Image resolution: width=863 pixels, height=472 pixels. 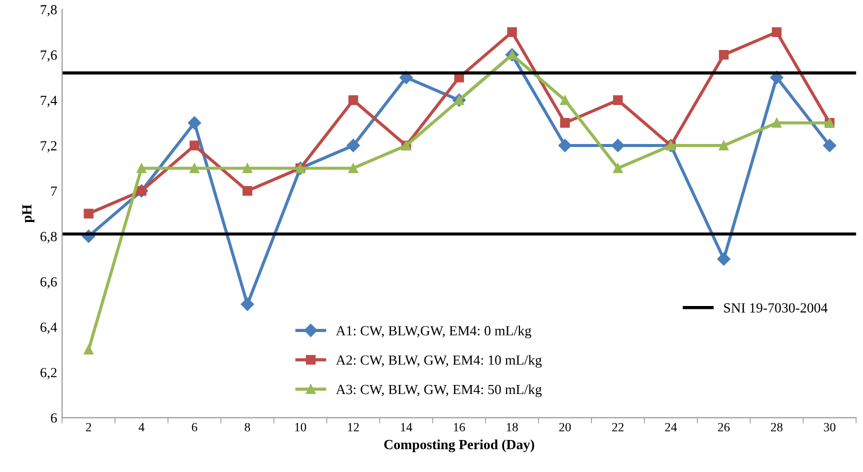 What do you see at coordinates (49, 102) in the screenshot?
I see `y-tick-label: 7,4` at bounding box center [49, 102].